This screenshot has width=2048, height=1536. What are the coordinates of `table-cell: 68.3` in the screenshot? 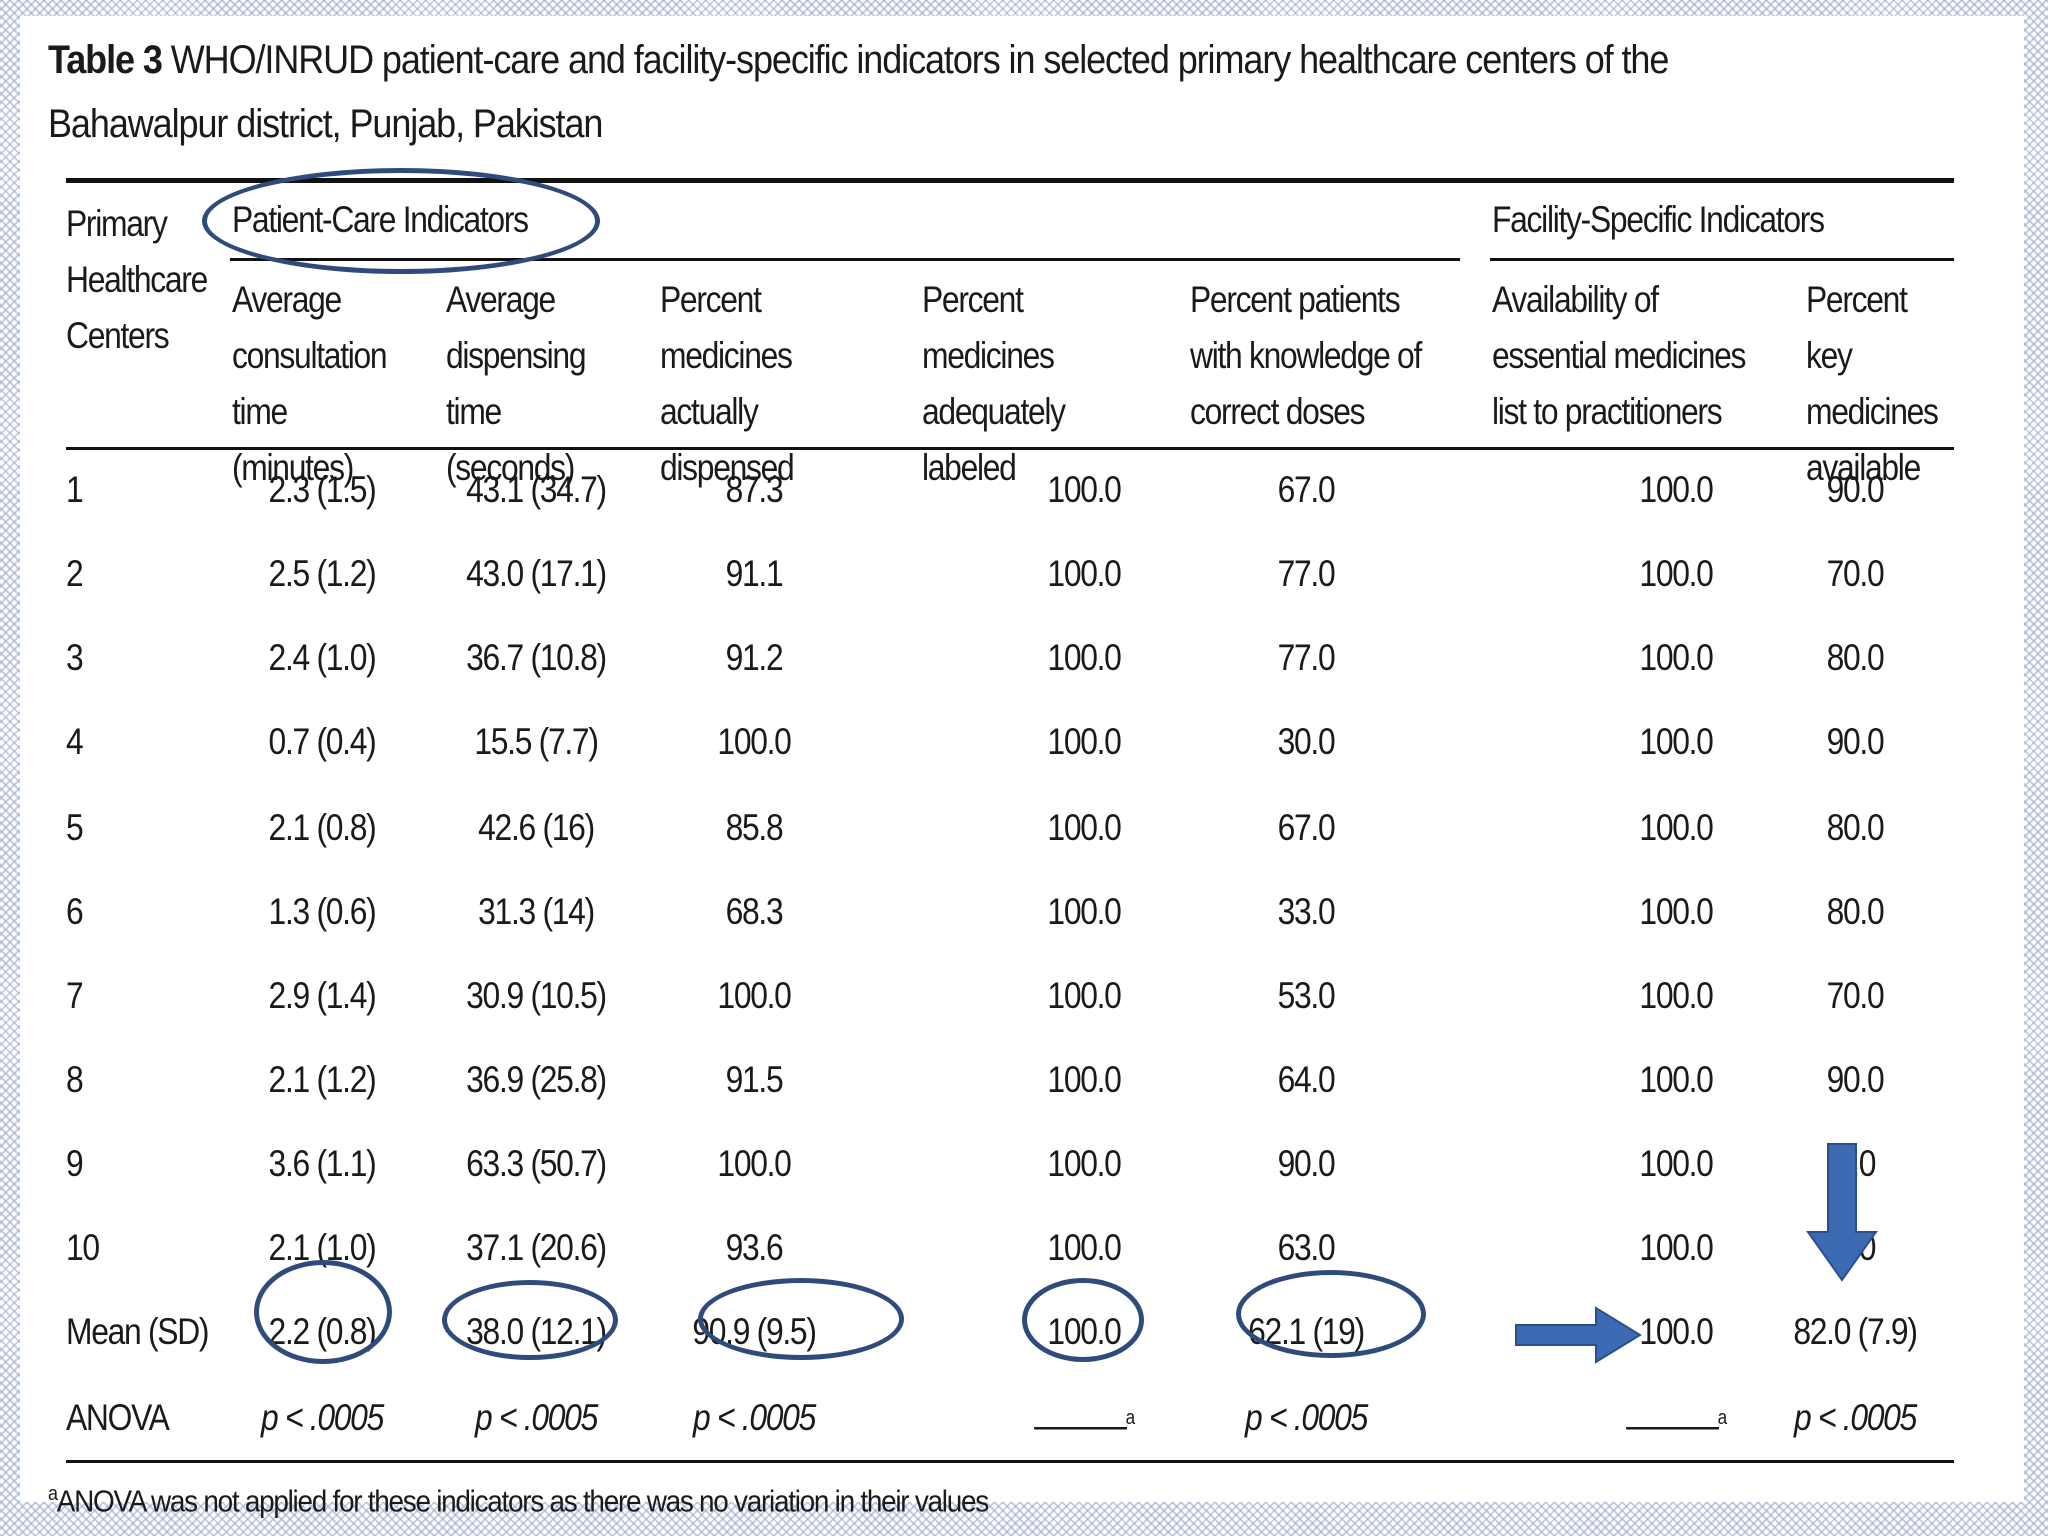 It's located at (754, 911).